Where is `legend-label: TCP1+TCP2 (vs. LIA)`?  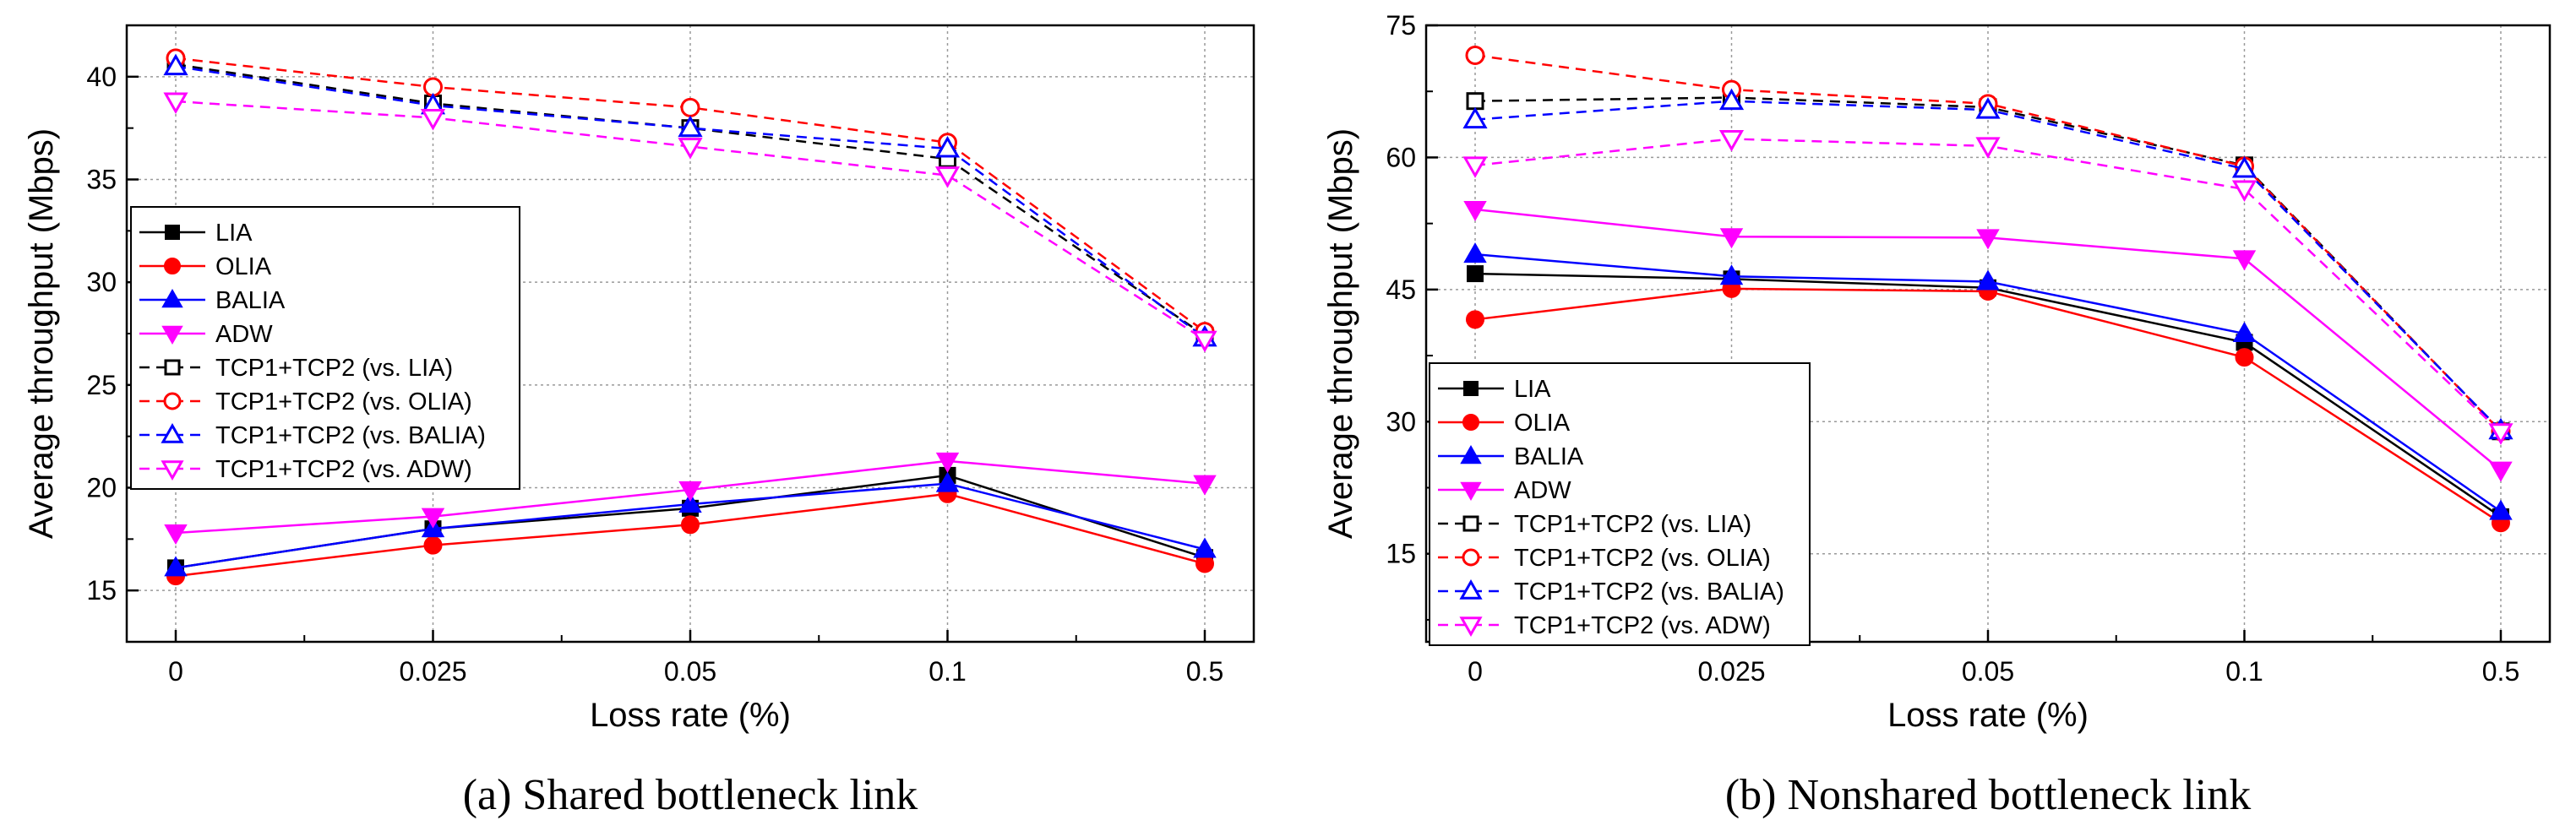 legend-label: TCP1+TCP2 (vs. LIA) is located at coordinates (1632, 524).